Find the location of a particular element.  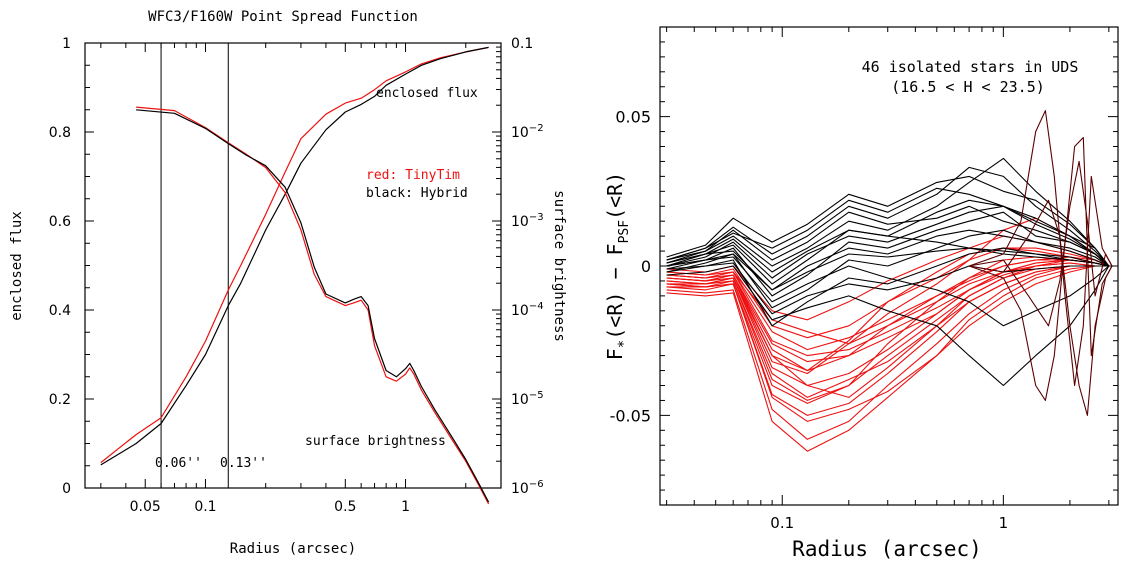

psf-x-tick-labels: 0.05 0.1 0.5 1 is located at coordinates (270, 507).